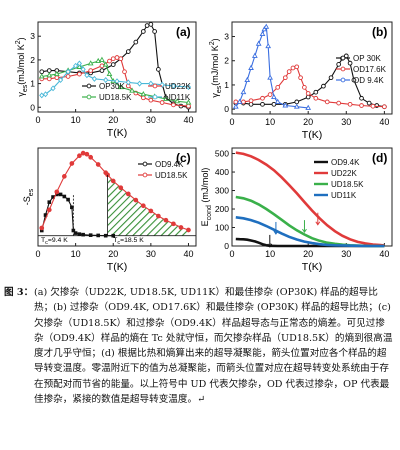 The image size is (400, 450). What do you see at coordinates (222, 154) in the screenshot?
I see `y-tick-label: 500` at bounding box center [222, 154].